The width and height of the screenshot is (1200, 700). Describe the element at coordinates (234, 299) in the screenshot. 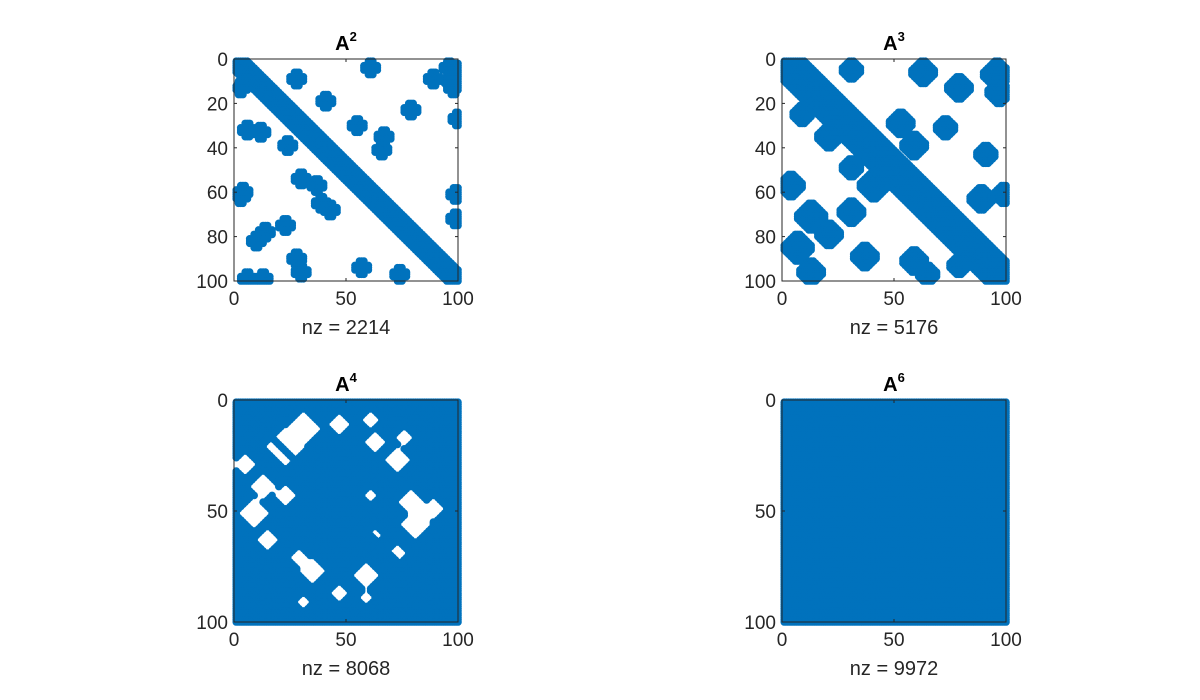

I see `x-tick-label: 0` at that location.